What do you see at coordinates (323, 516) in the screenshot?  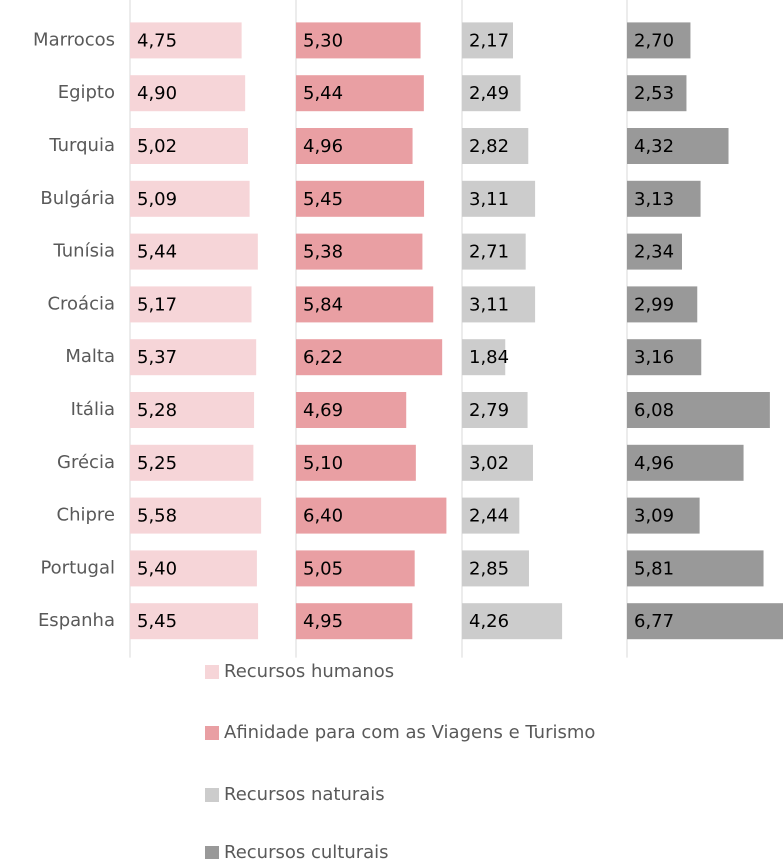 I see `data-label: 6,40` at bounding box center [323, 516].